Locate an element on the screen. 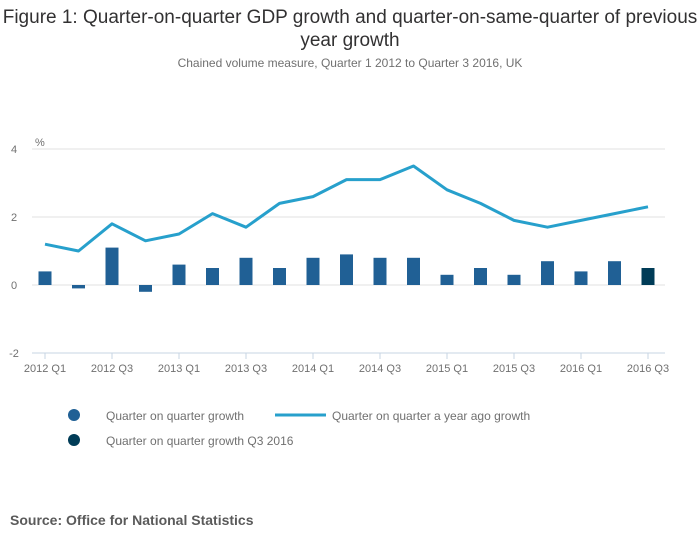 This screenshot has width=700, height=549. y-axis-unit-label: % is located at coordinates (40, 143).